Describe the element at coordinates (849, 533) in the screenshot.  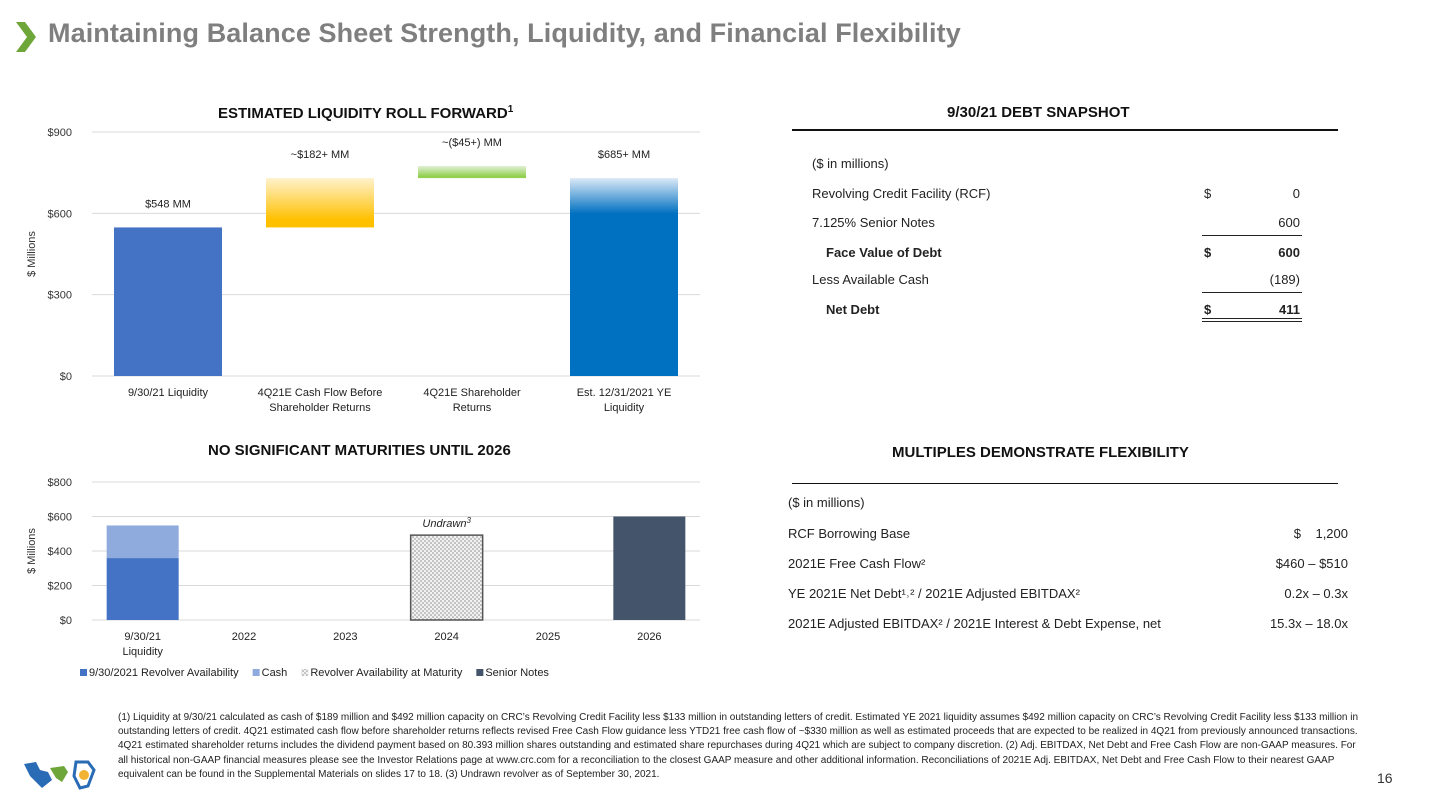
I see `multiples-row-label: RCF Borrowing Base` at that location.